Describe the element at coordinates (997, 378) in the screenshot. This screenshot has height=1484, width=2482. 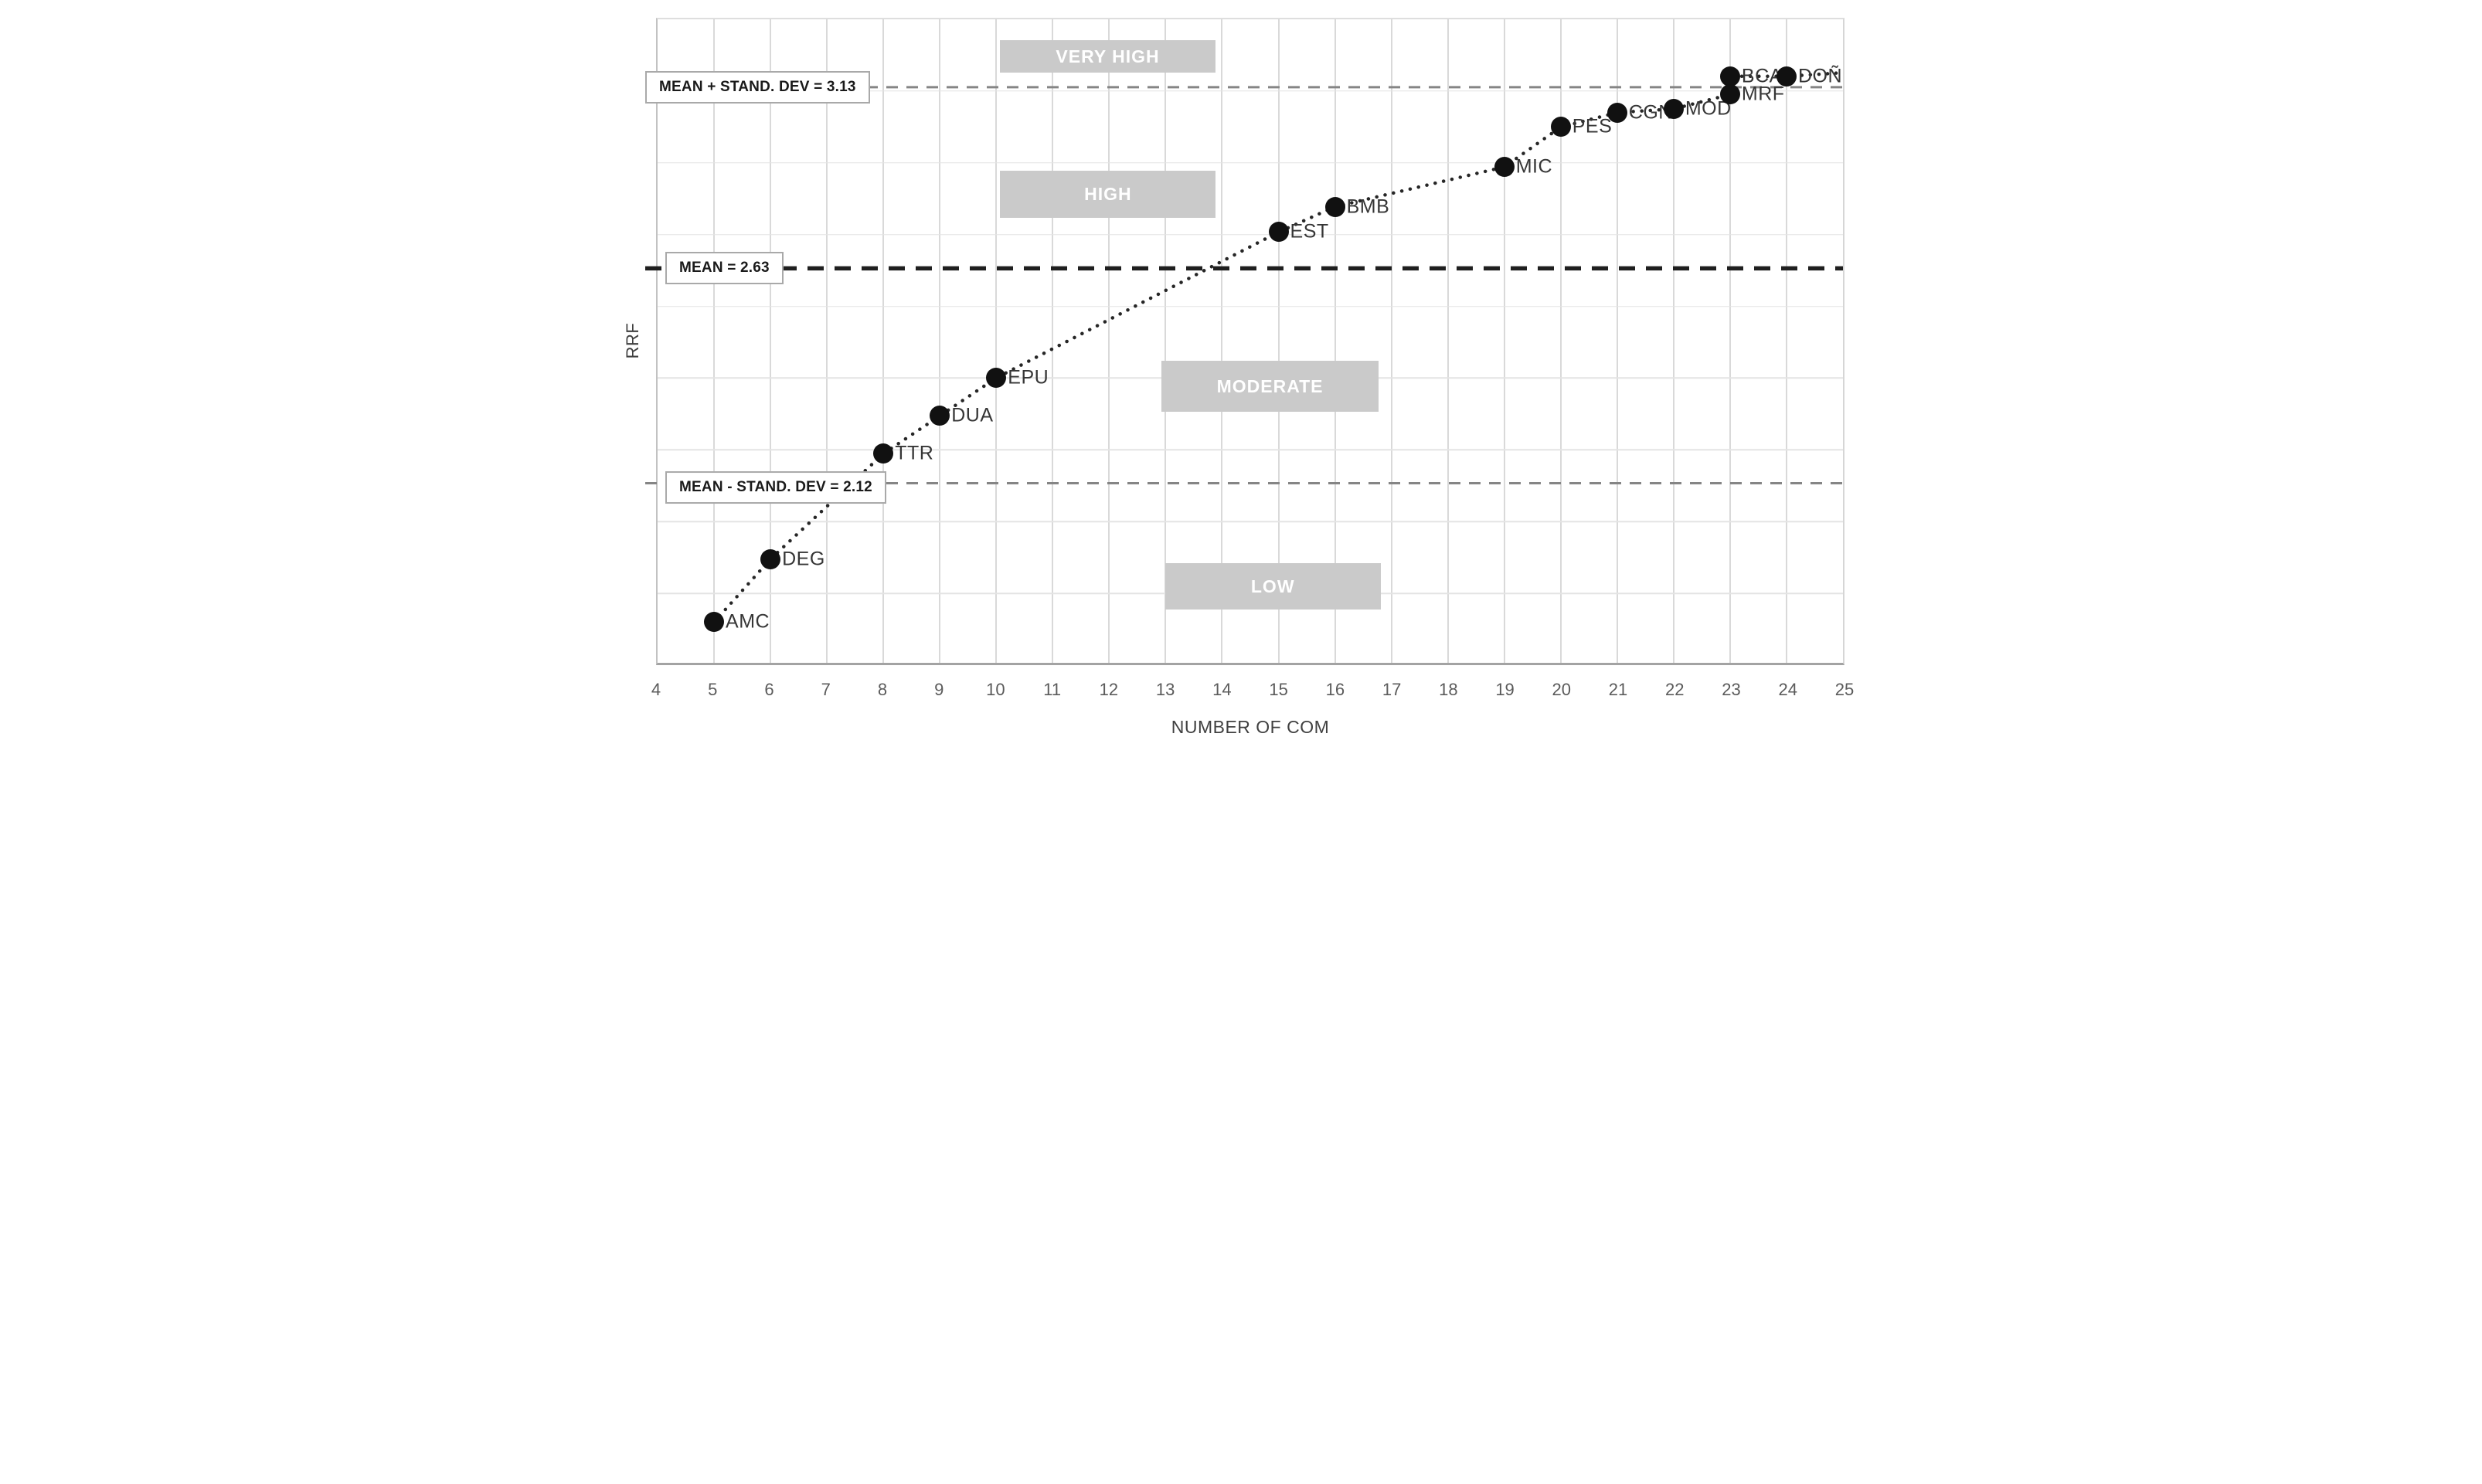
I see `data-point-epu` at that location.